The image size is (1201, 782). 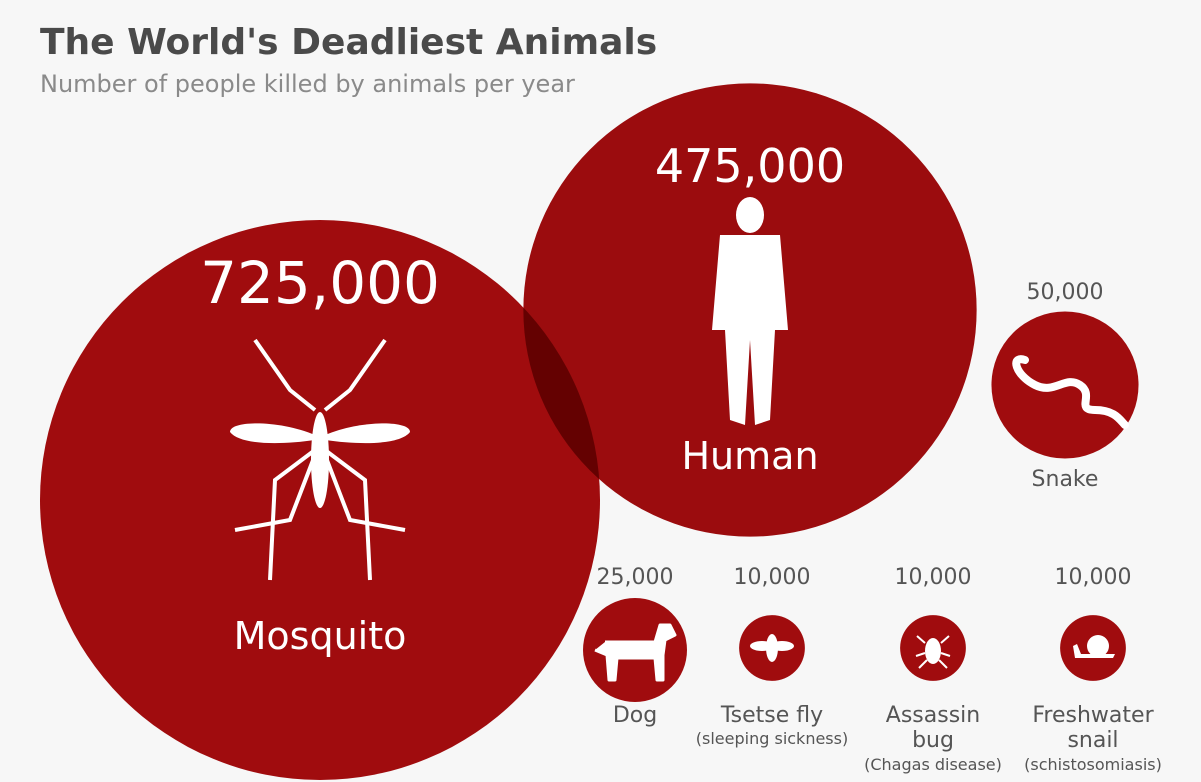 I want to click on value-label: 25,000, so click(x=635, y=577).